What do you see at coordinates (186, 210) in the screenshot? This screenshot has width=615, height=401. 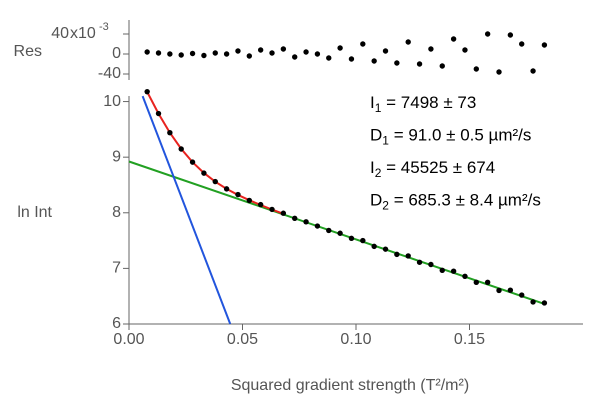 I see `fit-line` at bounding box center [186, 210].